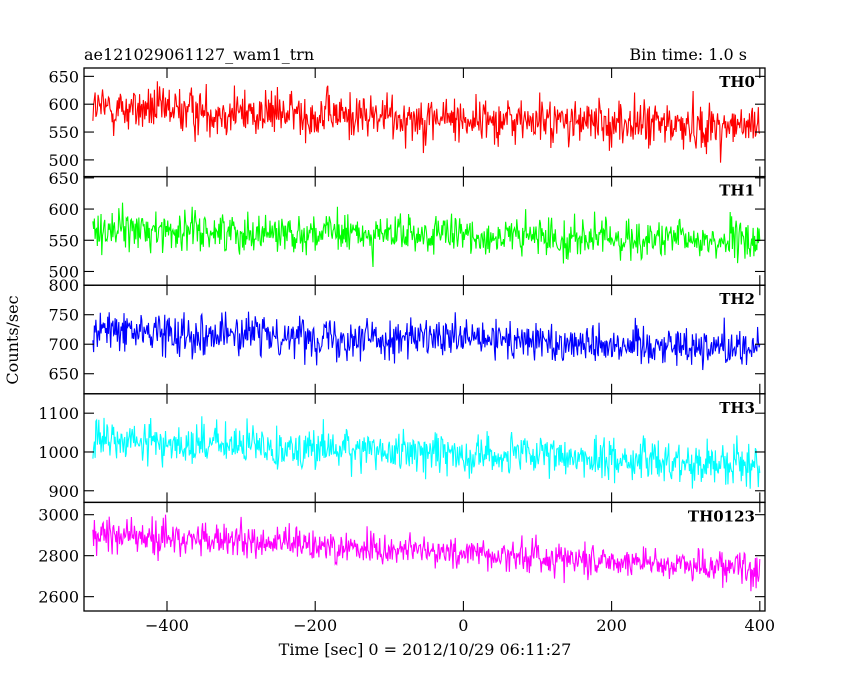 The image size is (850, 684). I want to click on panel-label: TH1, so click(737, 191).